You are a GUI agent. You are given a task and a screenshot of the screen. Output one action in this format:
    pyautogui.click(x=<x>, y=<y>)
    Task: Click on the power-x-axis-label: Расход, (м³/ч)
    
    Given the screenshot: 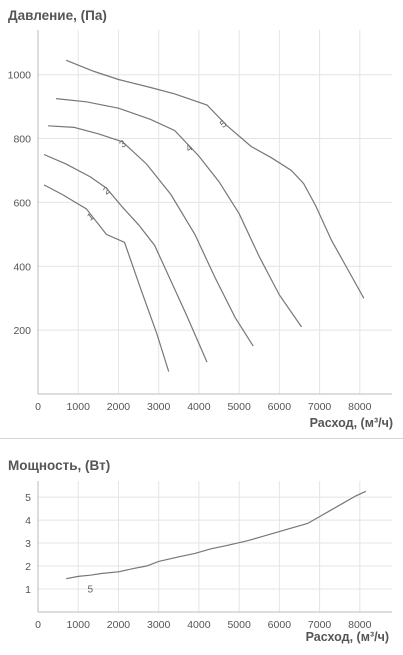 What is the action you would take?
    pyautogui.click(x=347, y=637)
    